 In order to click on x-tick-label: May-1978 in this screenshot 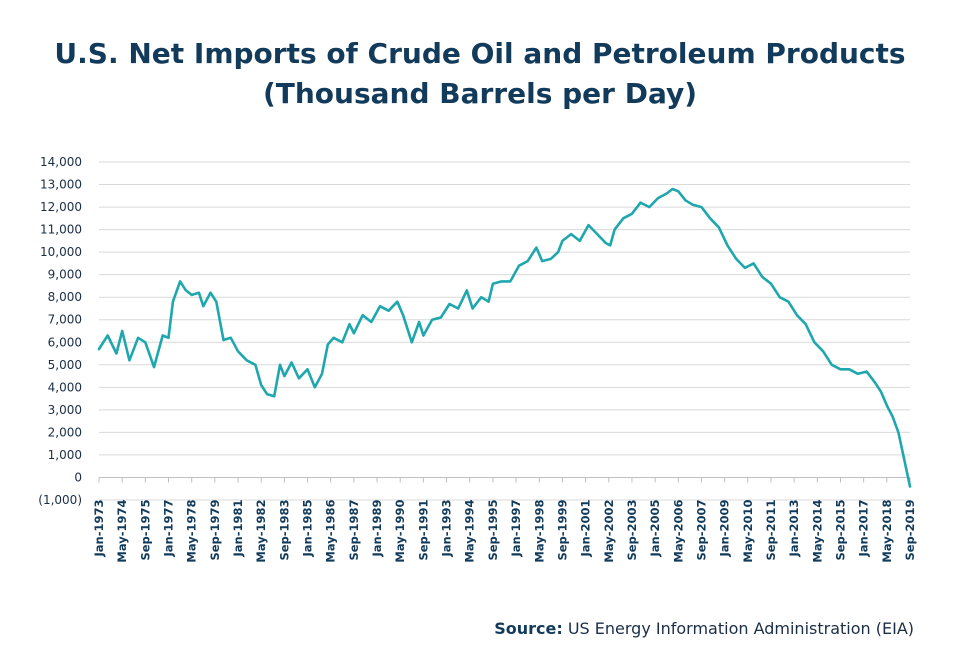, I will do `click(192, 530)`.